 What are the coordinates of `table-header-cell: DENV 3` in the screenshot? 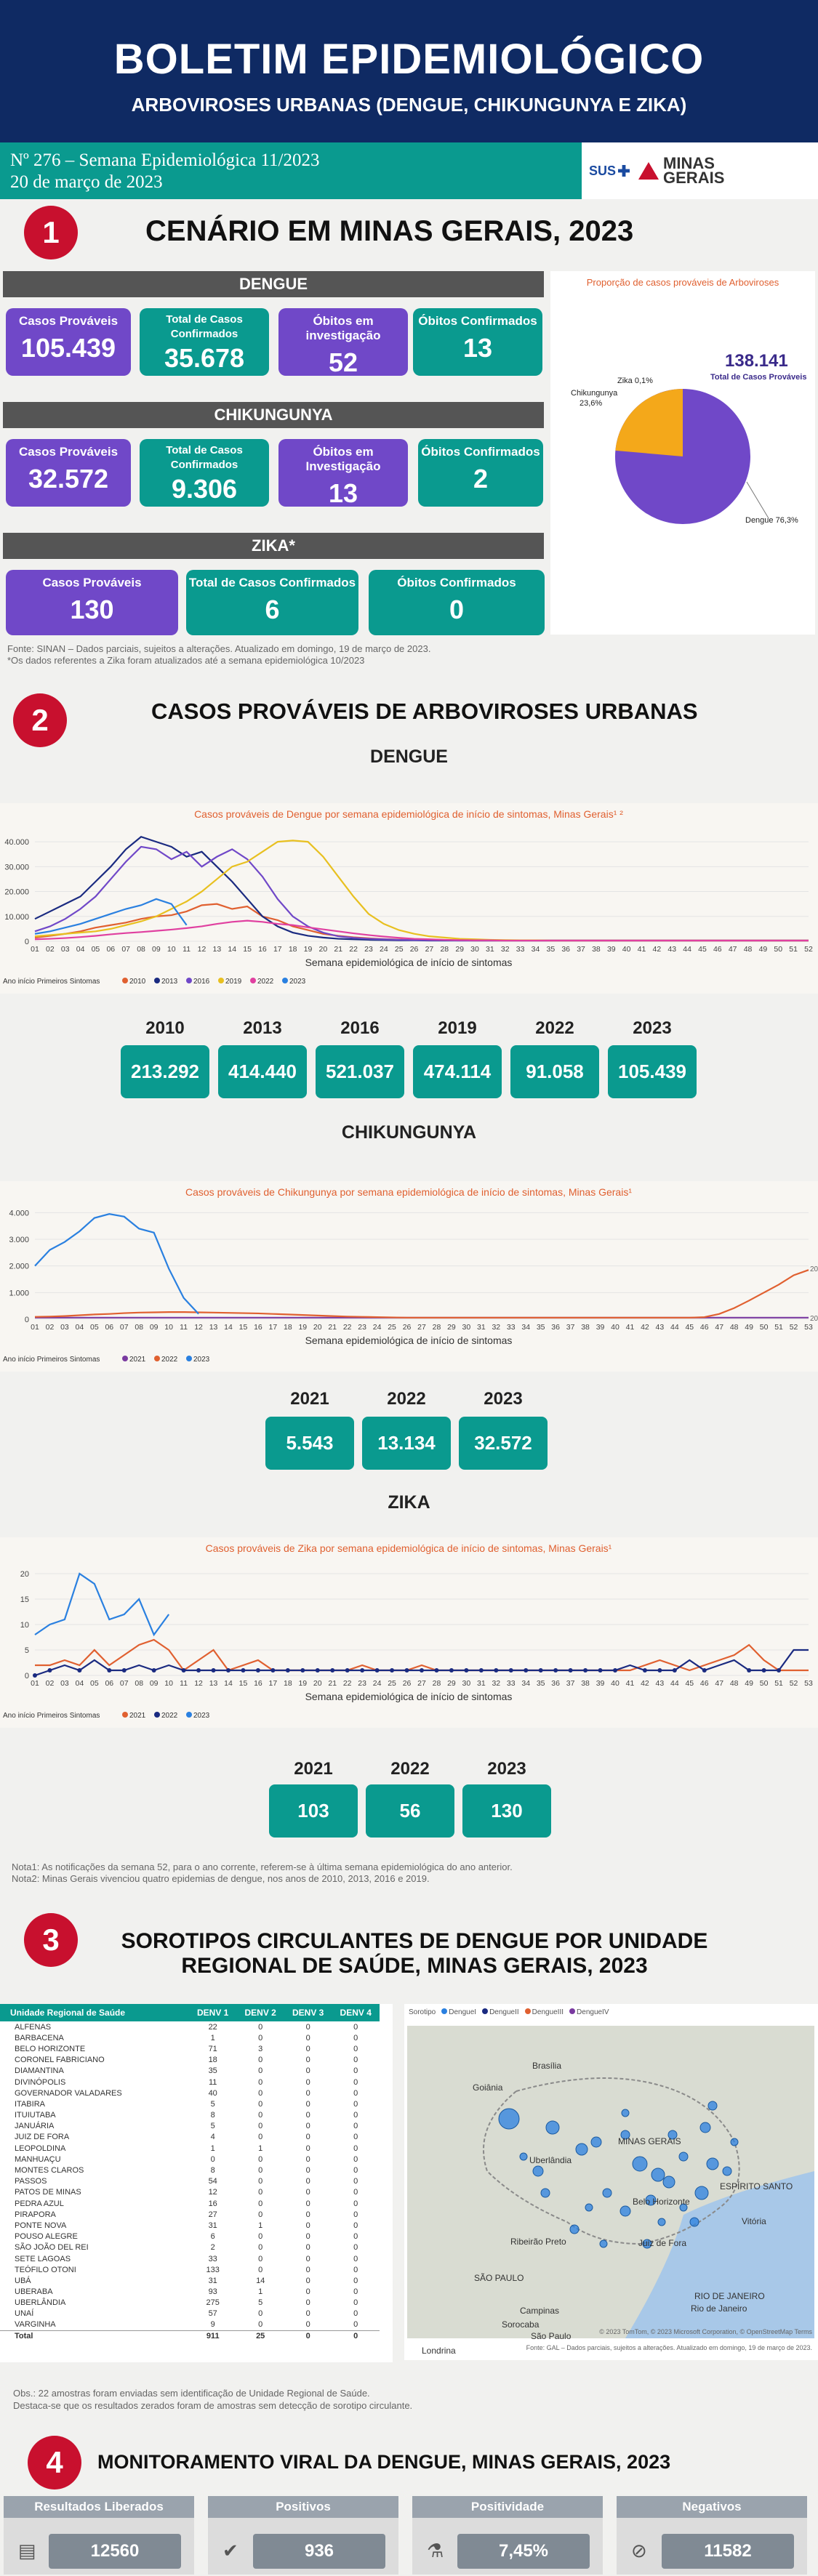 It's located at (308, 2012).